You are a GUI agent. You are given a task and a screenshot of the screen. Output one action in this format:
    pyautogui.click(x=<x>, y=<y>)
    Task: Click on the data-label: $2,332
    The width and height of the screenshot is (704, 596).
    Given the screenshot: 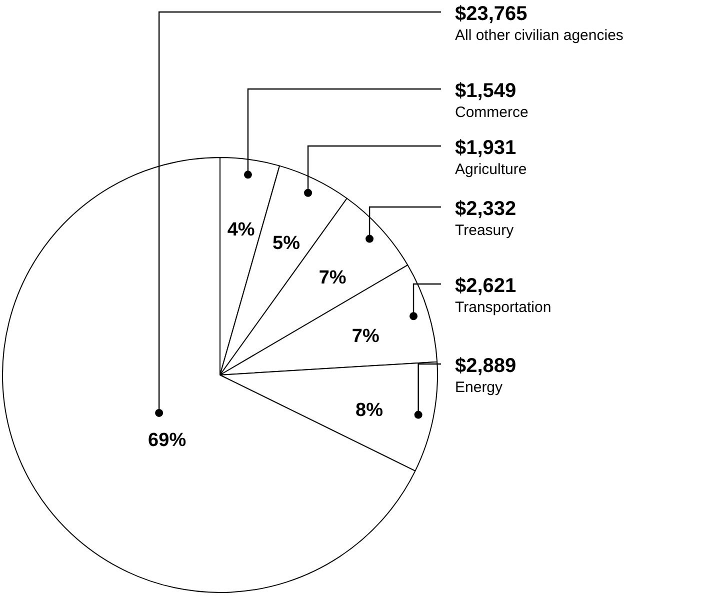 What is the action you would take?
    pyautogui.click(x=485, y=209)
    